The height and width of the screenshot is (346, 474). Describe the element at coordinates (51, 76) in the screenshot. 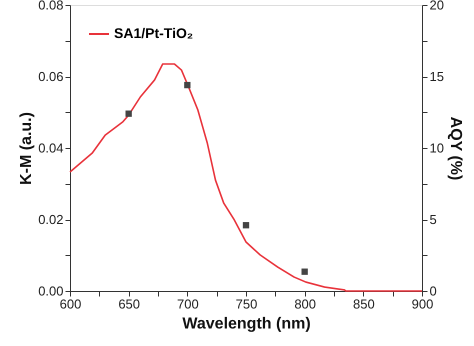

I see `y-tick-label: 0.06` at that location.